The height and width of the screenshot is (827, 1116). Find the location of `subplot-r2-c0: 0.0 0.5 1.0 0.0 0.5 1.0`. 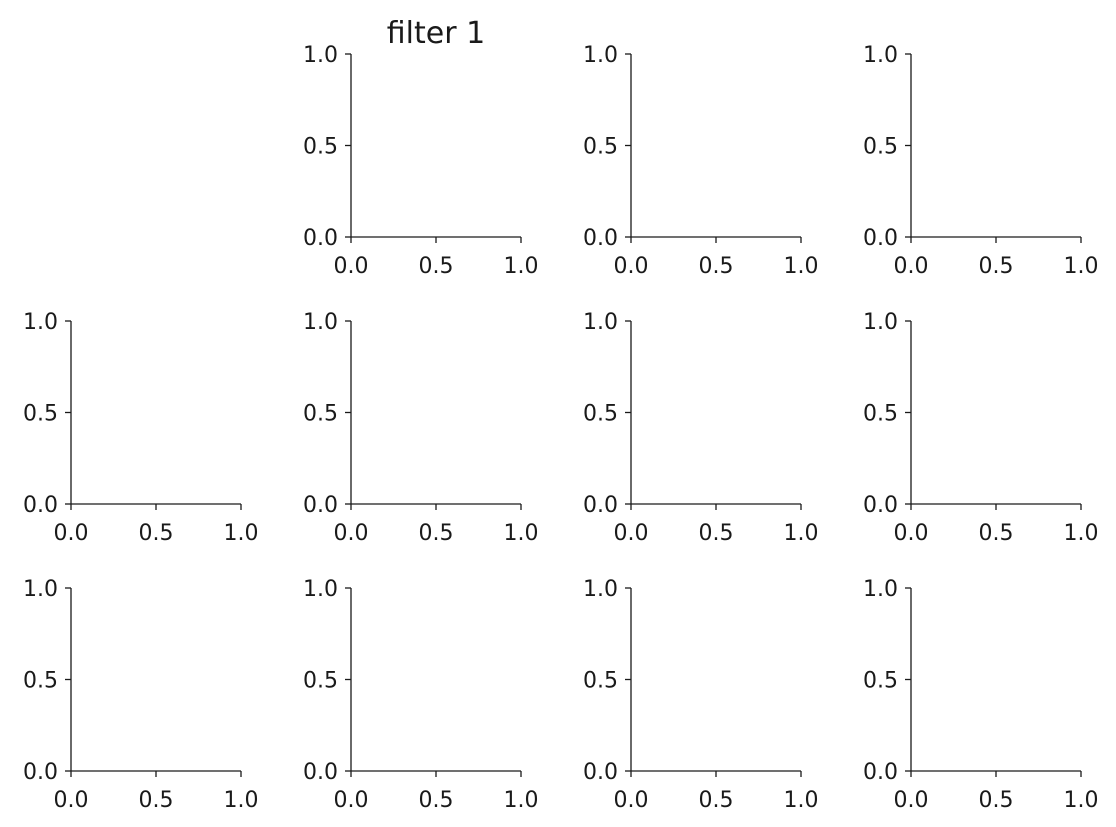

subplot-r2-c0: 0.0 0.5 1.0 0.0 0.5 1.0 is located at coordinates (141, 695).